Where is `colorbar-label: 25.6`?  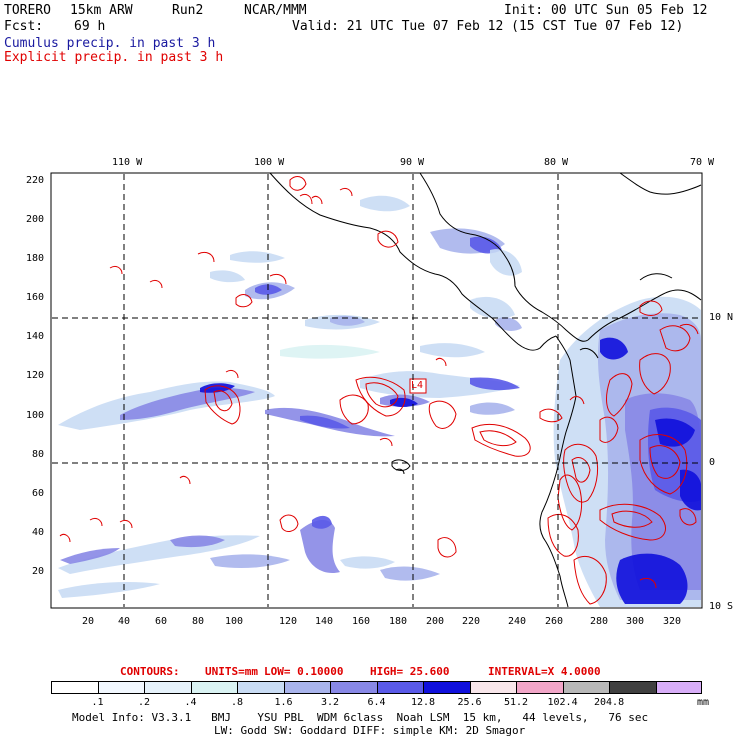
colorbar-label: 25.6 is located at coordinates (469, 702).